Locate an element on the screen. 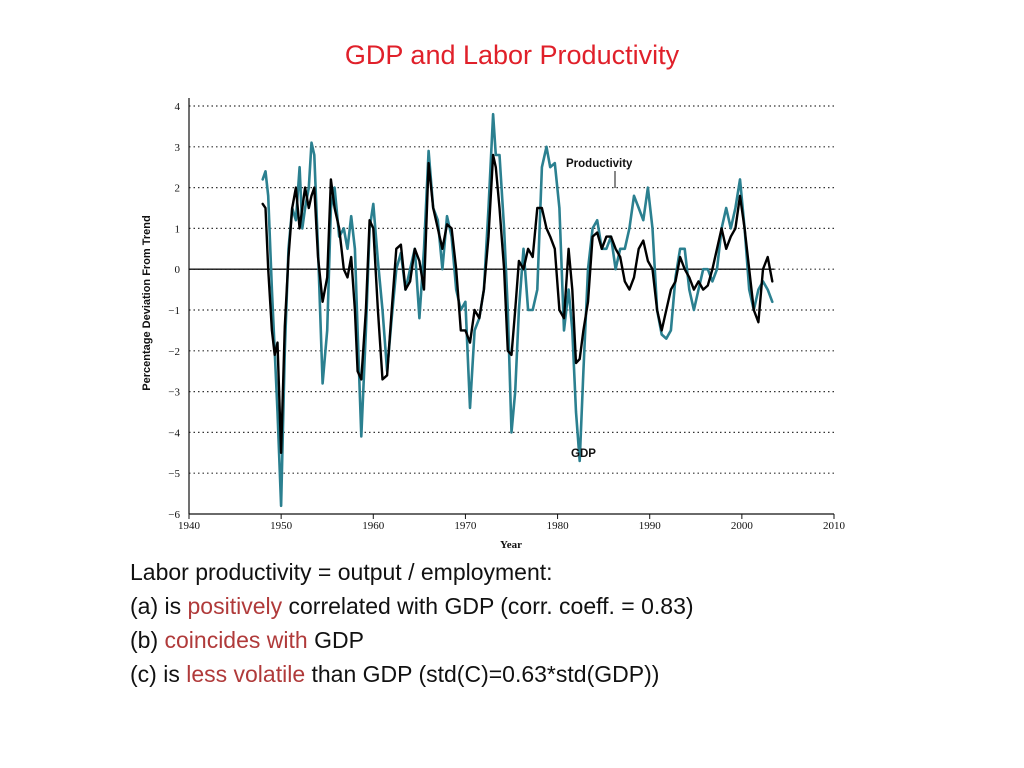  x-tick-label: 1960 is located at coordinates (373, 526).